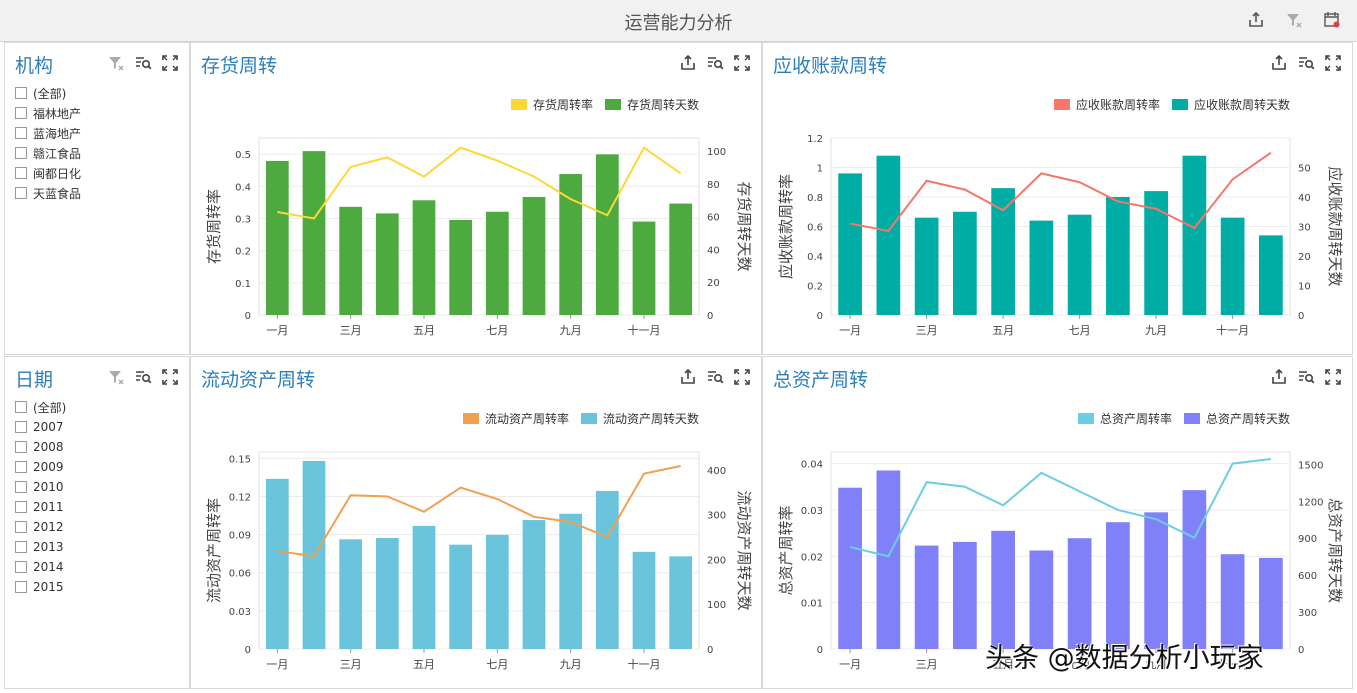 The image size is (1357, 693). What do you see at coordinates (1118, 104) in the screenshot?
I see `legend-label: 应收账款周转率` at bounding box center [1118, 104].